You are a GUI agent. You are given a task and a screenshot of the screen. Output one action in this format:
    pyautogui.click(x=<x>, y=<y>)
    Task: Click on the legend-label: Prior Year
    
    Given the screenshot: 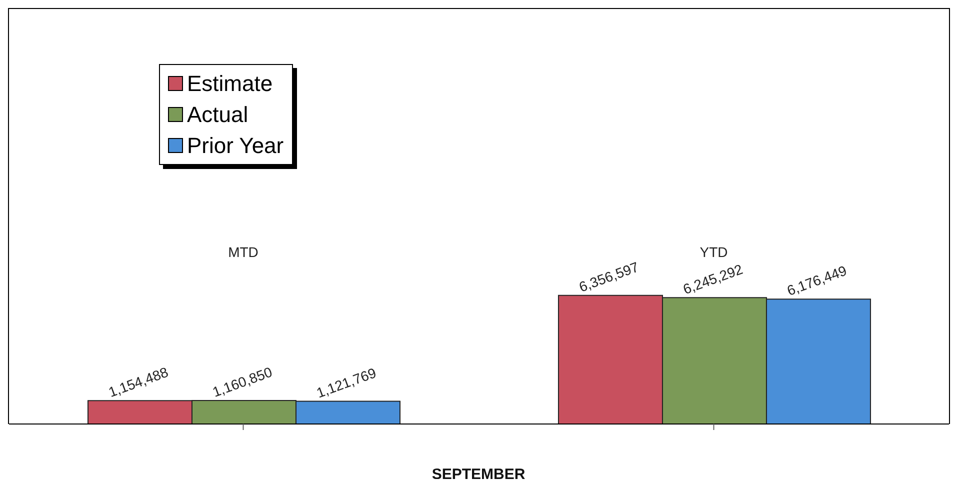 What is the action you would take?
    pyautogui.click(x=235, y=146)
    